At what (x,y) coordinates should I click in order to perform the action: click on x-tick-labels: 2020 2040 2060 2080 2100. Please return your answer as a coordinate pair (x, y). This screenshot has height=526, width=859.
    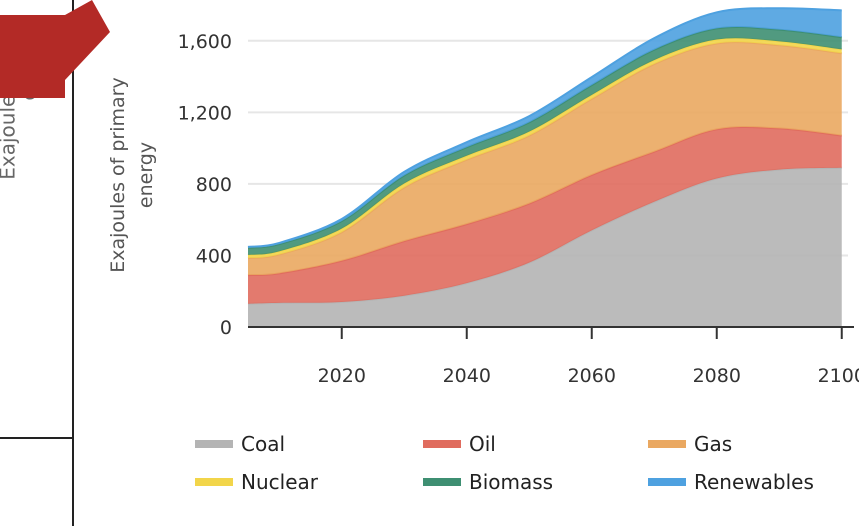
    Looking at the image, I should click on (588, 376).